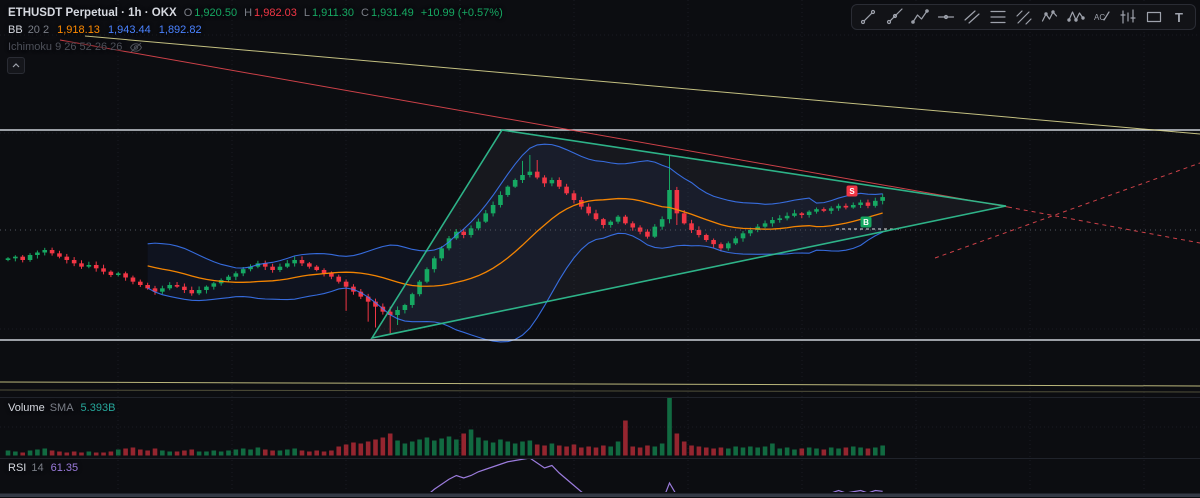 Image resolution: width=1200 pixels, height=498 pixels. What do you see at coordinates (275, 13) in the screenshot?
I see `high-value: 1,982.03` at bounding box center [275, 13].